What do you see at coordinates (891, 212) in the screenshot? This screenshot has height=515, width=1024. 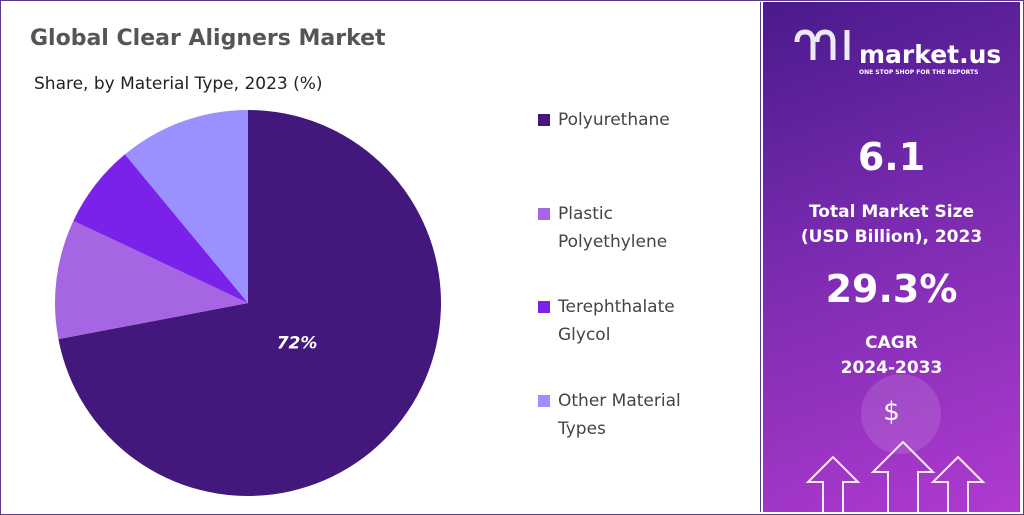 I see `market-size-label: Total Market Size` at bounding box center [891, 212].